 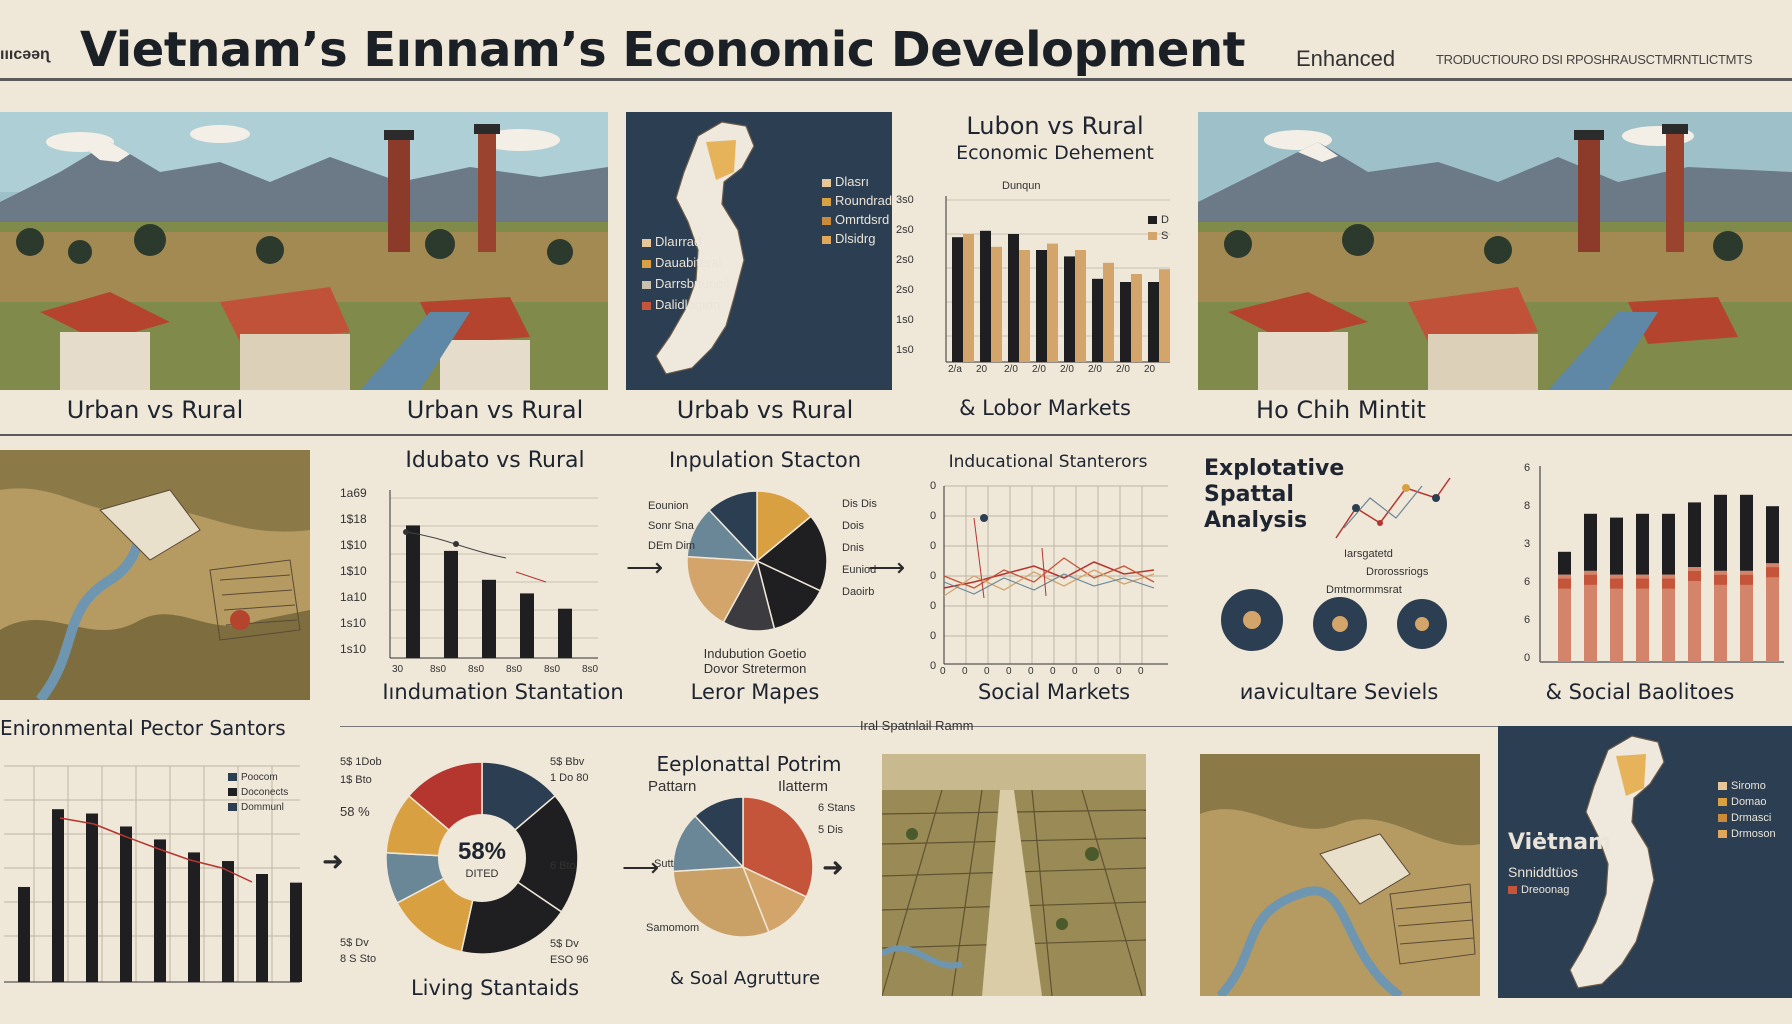 I want to click on bar-chart-idubato, so click(x=471, y=580).